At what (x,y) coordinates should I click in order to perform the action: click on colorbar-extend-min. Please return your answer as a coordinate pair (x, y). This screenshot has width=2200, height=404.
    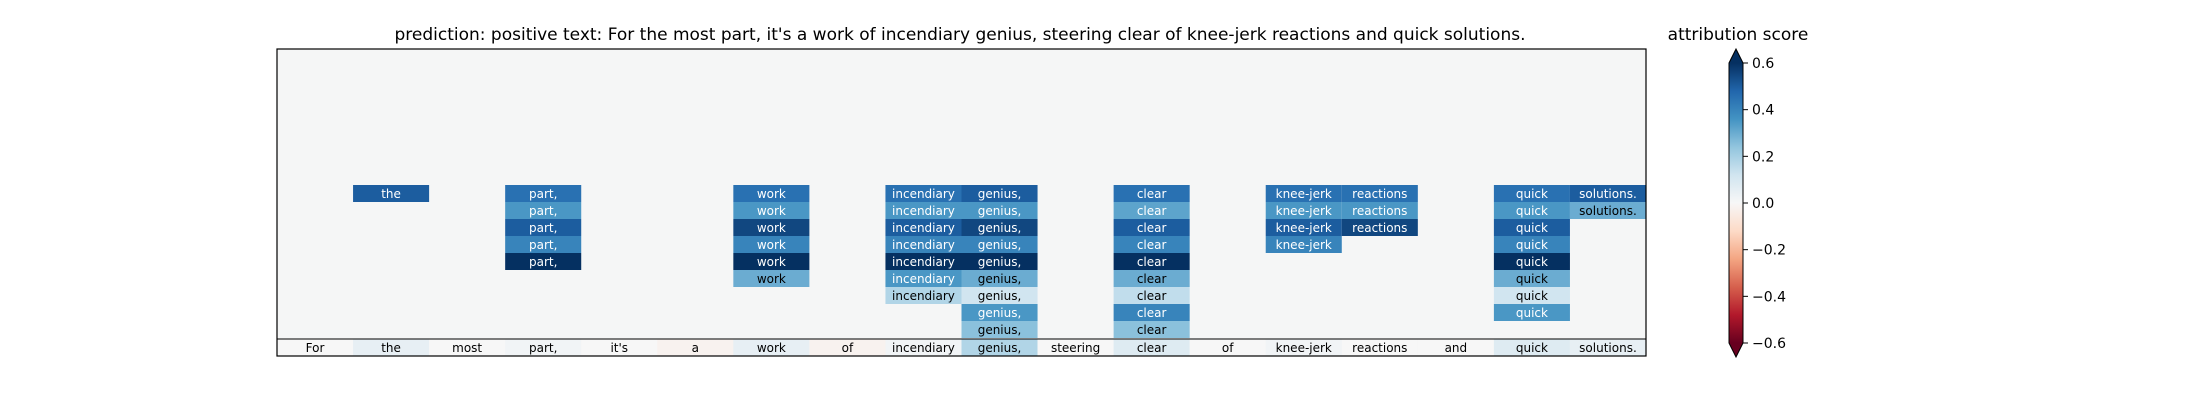
    Looking at the image, I should click on (1736, 350).